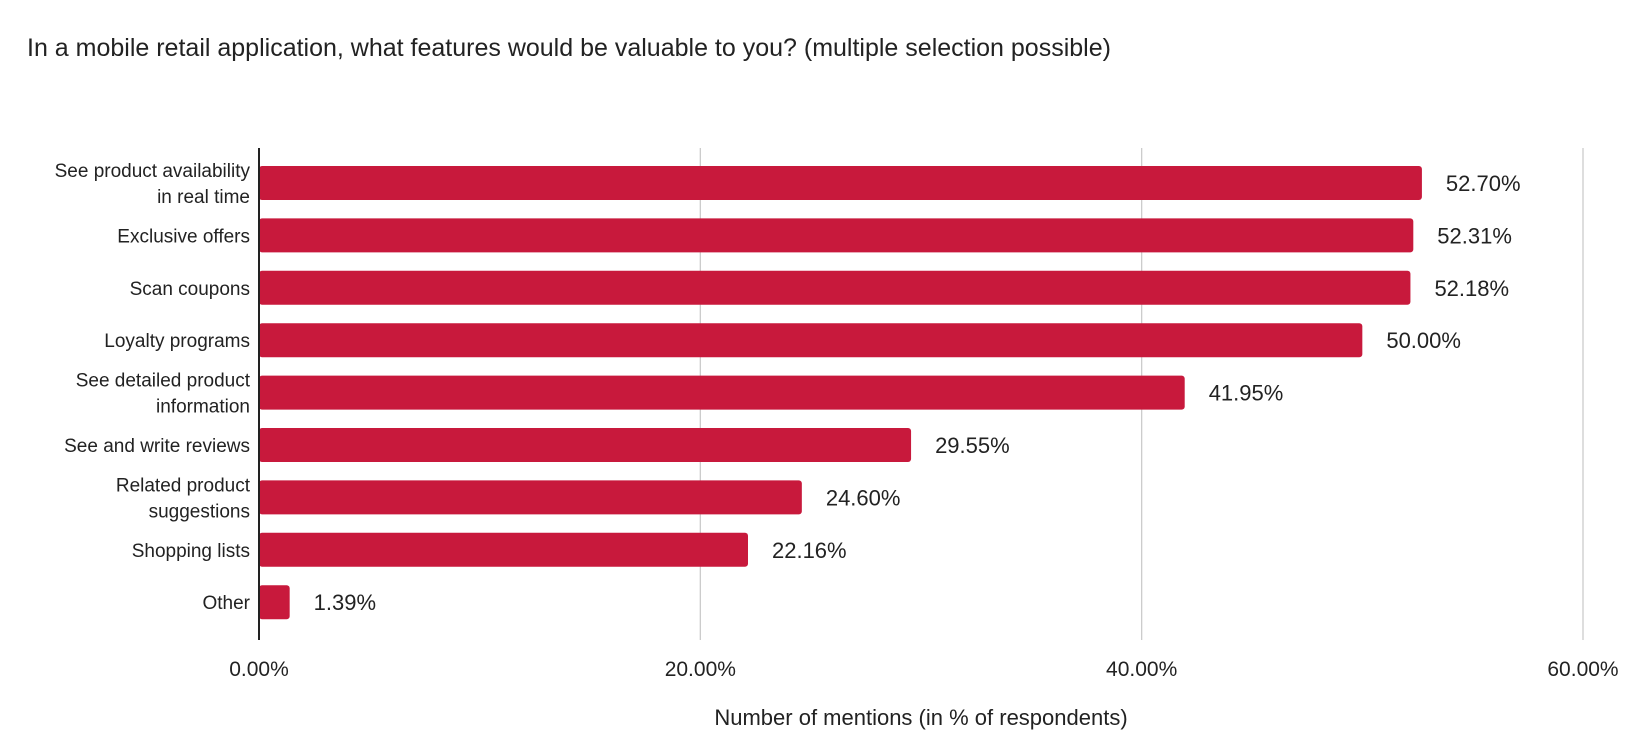 Image resolution: width=1630 pixels, height=754 pixels. Describe the element at coordinates (700, 669) in the screenshot. I see `x-tick-label: 20.00%` at that location.